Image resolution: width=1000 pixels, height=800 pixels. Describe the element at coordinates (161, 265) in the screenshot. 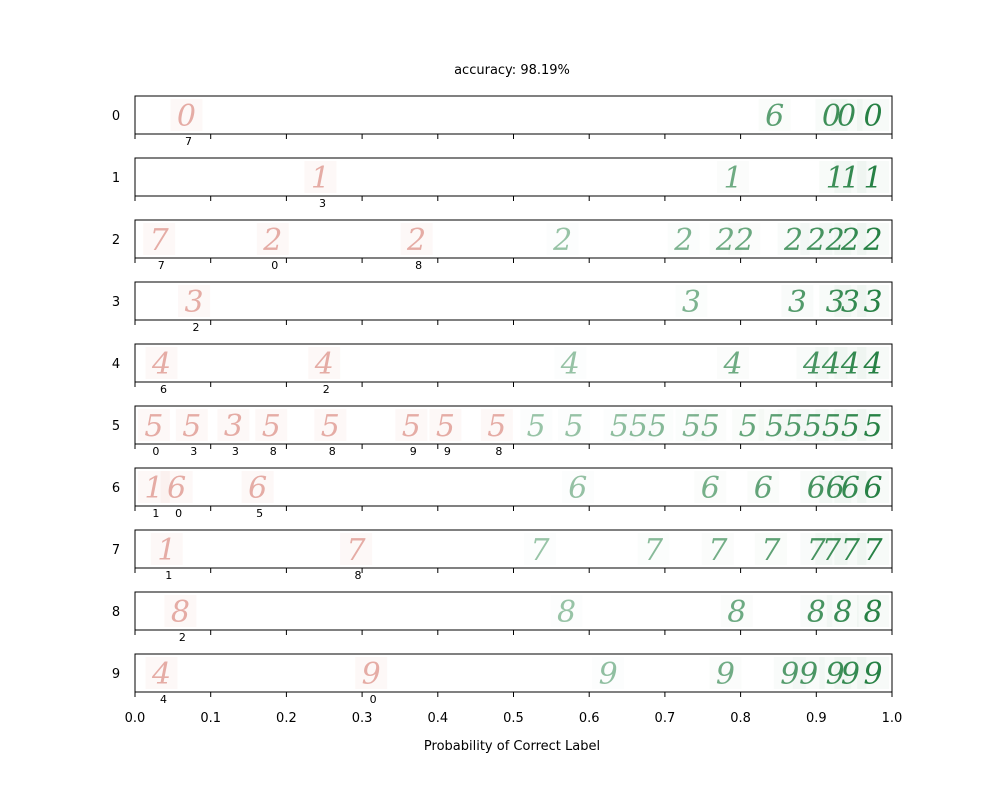

I see `predicted-label: 7` at that location.